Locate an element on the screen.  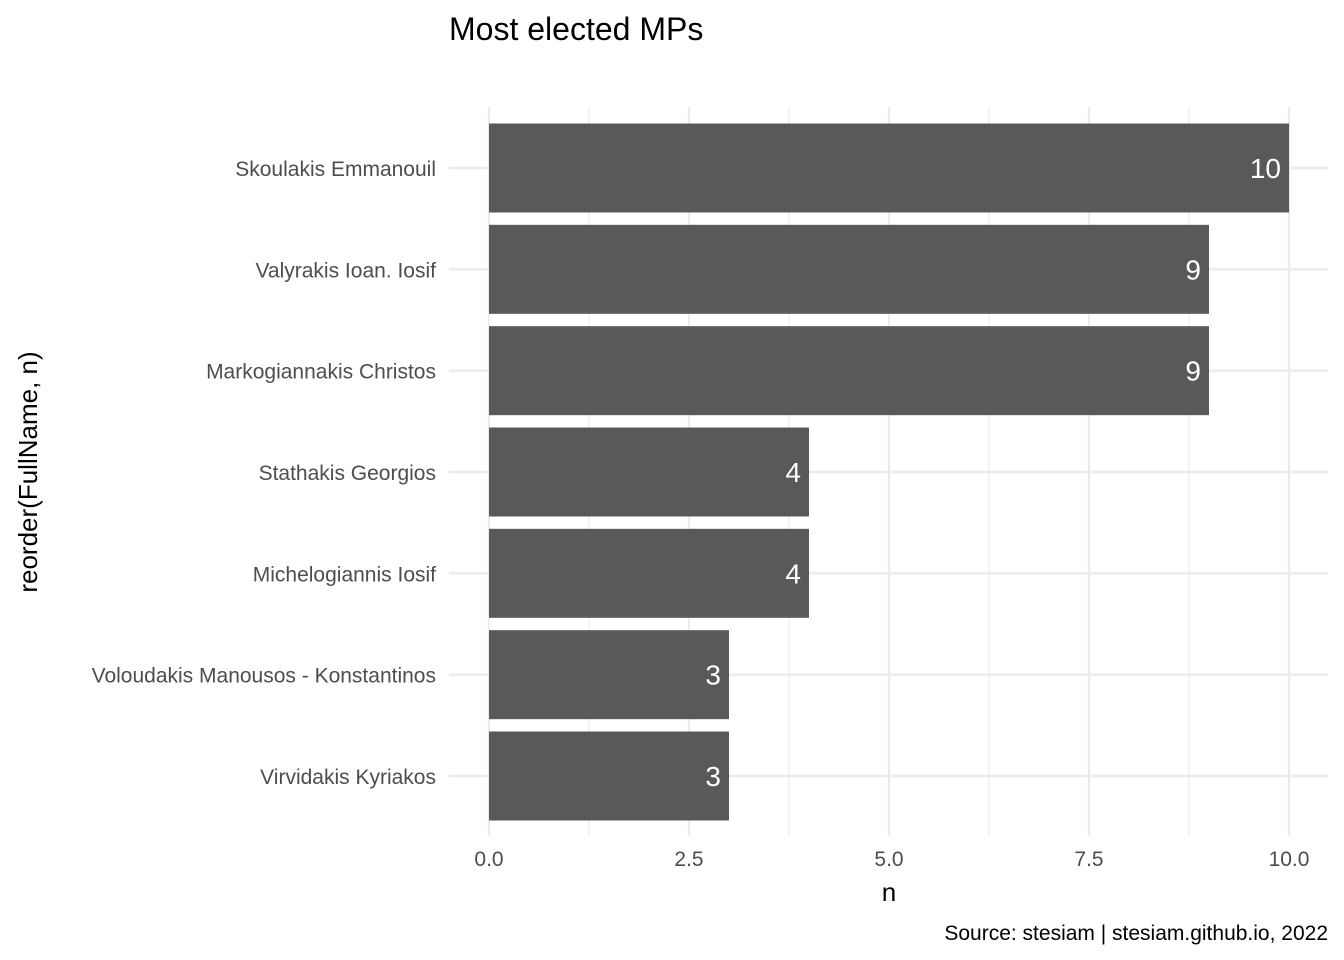
x-axis-tick-labels: 0.0 2.5 5.0 7.5 10.0 is located at coordinates (891, 859).